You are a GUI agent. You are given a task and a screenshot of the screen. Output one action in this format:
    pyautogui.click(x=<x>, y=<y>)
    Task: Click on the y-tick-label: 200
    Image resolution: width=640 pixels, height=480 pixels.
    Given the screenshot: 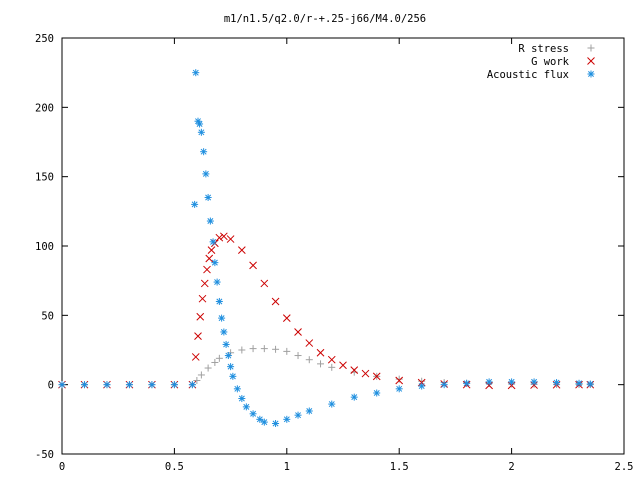 What is the action you would take?
    pyautogui.click(x=44, y=108)
    